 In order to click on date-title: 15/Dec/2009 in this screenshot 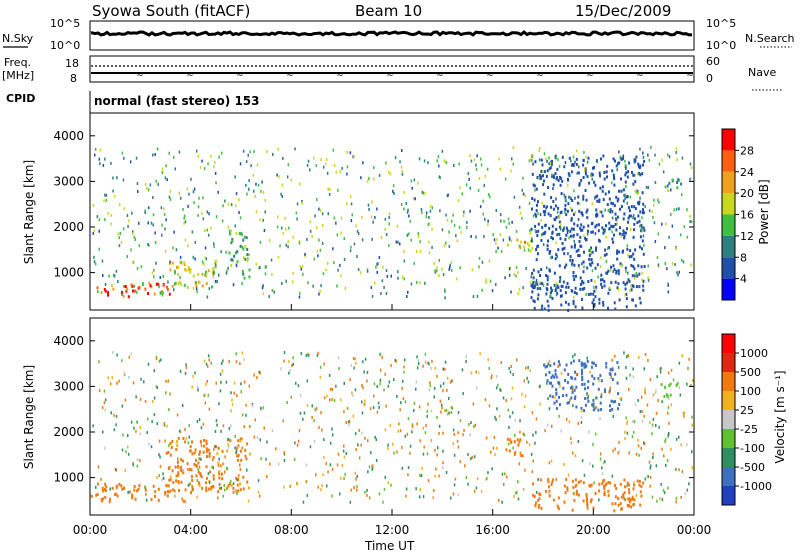, I will do `click(623, 11)`.